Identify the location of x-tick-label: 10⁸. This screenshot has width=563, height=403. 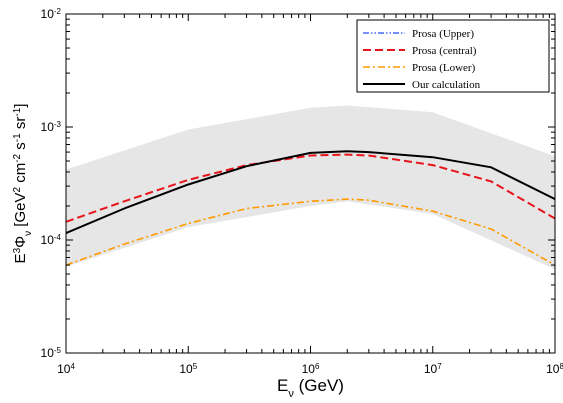
(554, 369).